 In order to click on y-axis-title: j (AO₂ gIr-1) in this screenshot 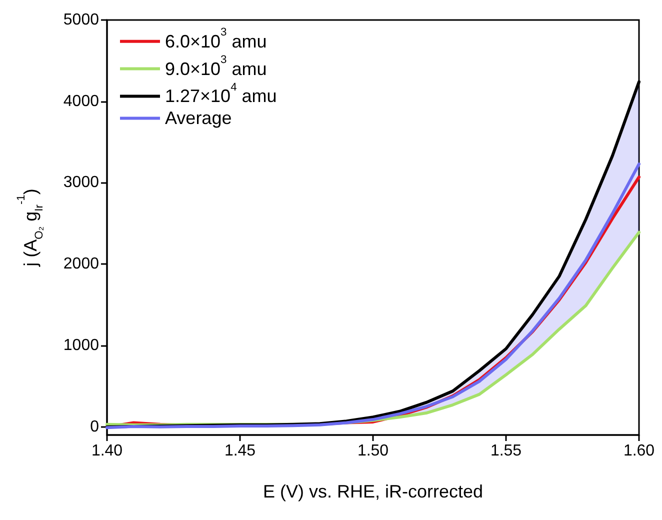, I will do `click(31, 228)`.